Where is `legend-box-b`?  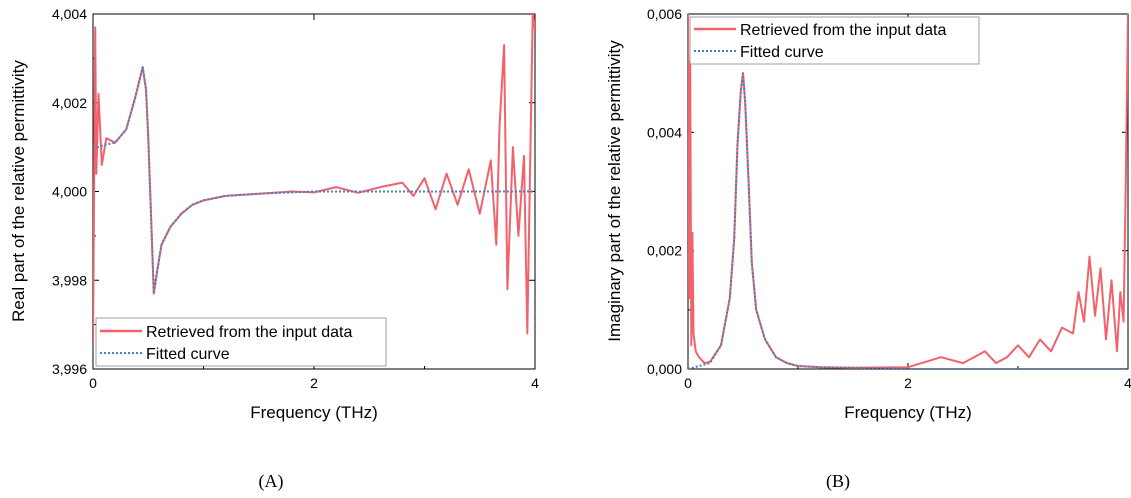
legend-box-b is located at coordinates (834, 40).